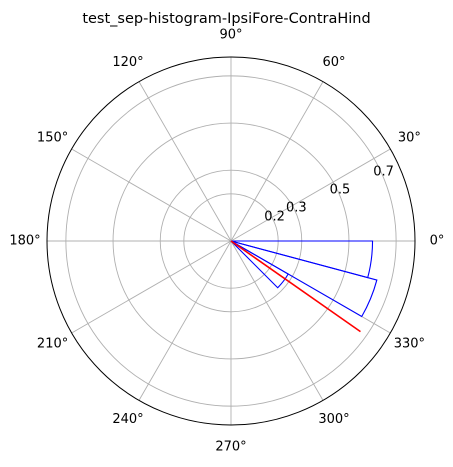  What do you see at coordinates (409, 344) in the screenshot?
I see `theta-tick-label-330: 330°` at bounding box center [409, 344].